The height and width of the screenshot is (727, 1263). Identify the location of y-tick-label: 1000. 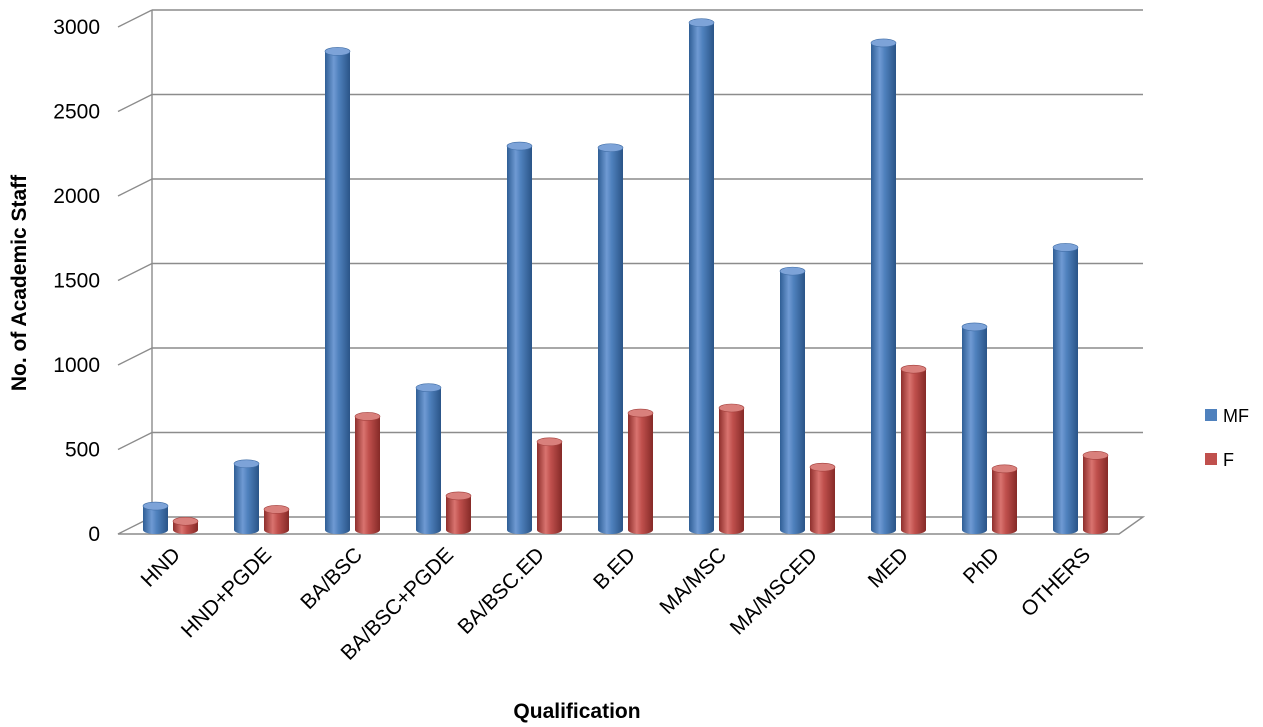
(76, 365).